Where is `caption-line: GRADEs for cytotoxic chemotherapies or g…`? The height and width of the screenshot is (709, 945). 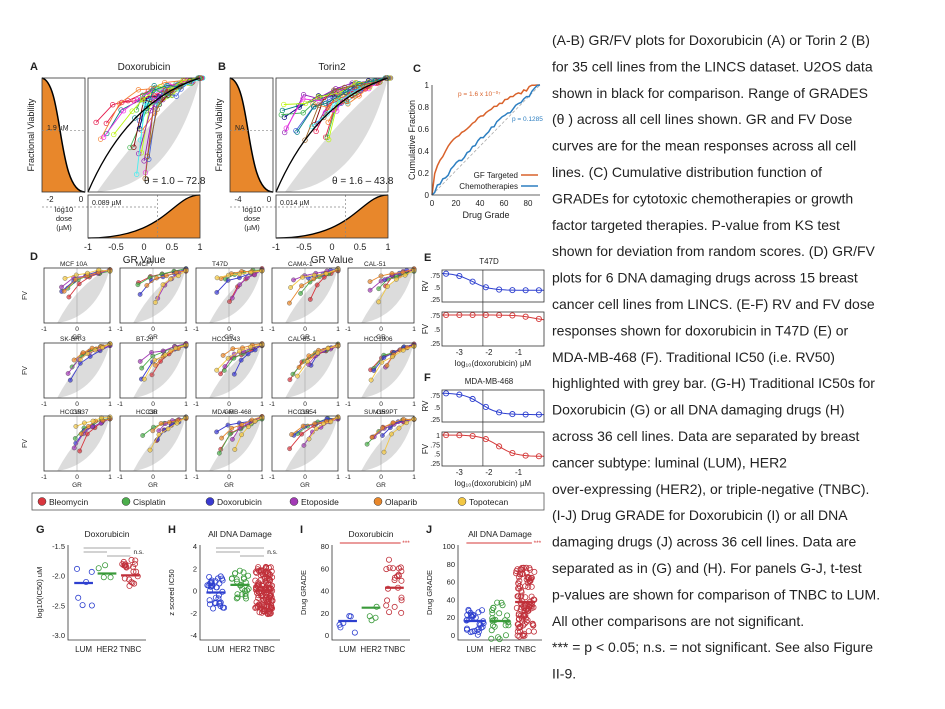 caption-line: GRADEs for cytotoxic chemotherapies or g… is located at coordinates (702, 198).